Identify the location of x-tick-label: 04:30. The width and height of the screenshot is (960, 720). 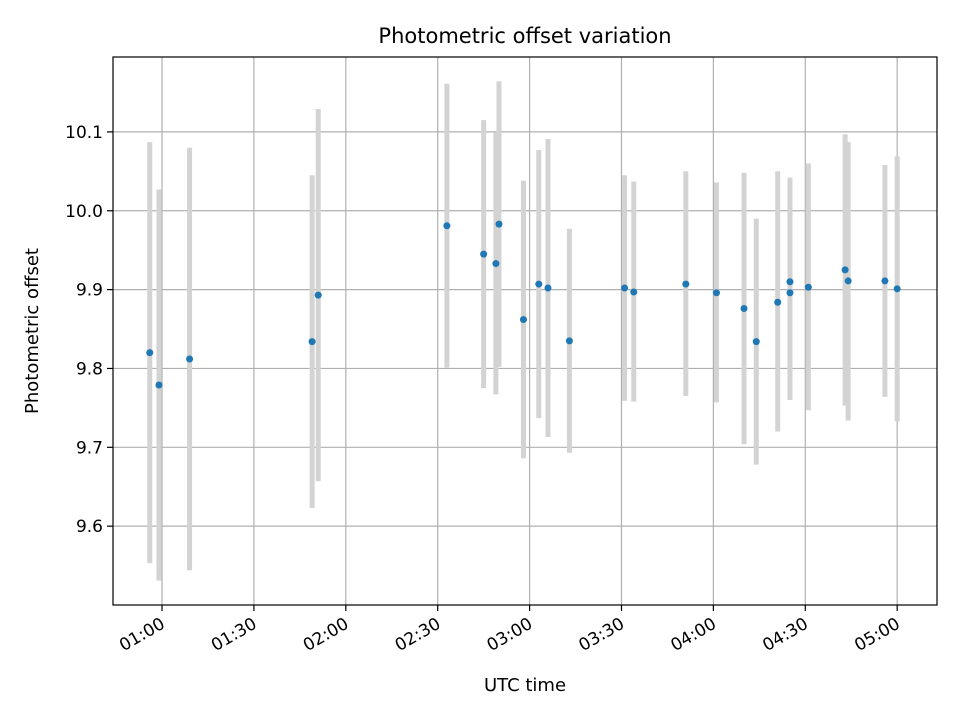
(785, 635).